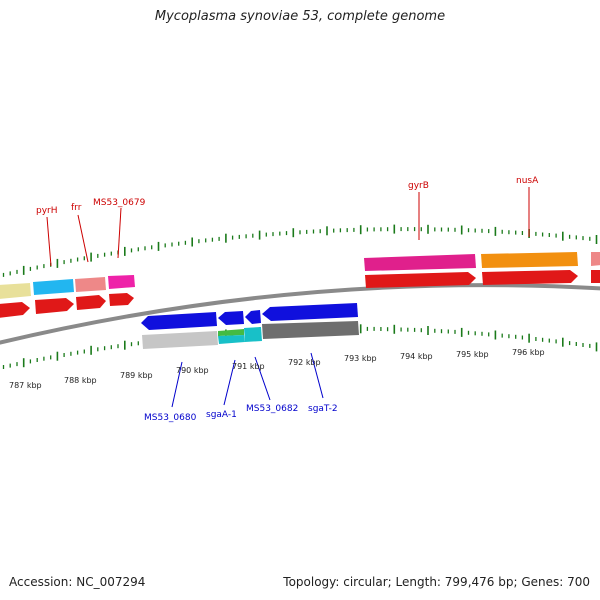 This screenshot has height=600, width=600. I want to click on tick-label: 791 kbp, so click(248, 366).